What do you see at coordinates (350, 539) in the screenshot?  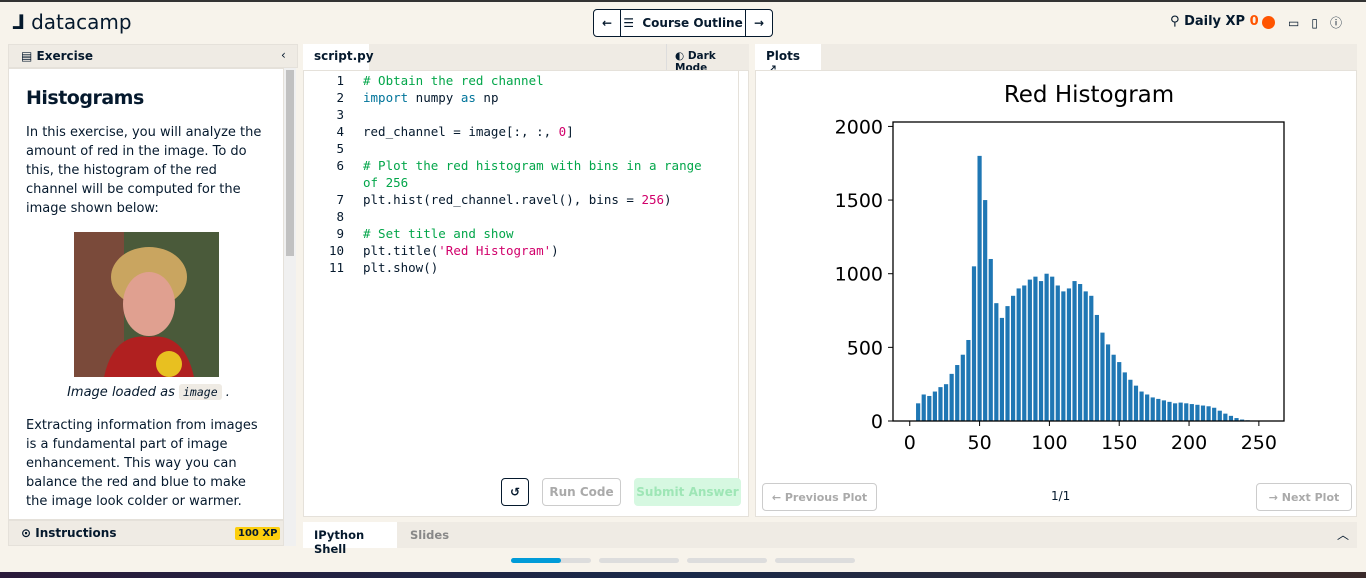 I see `ipython-shell-tab: IPython Shell` at bounding box center [350, 539].